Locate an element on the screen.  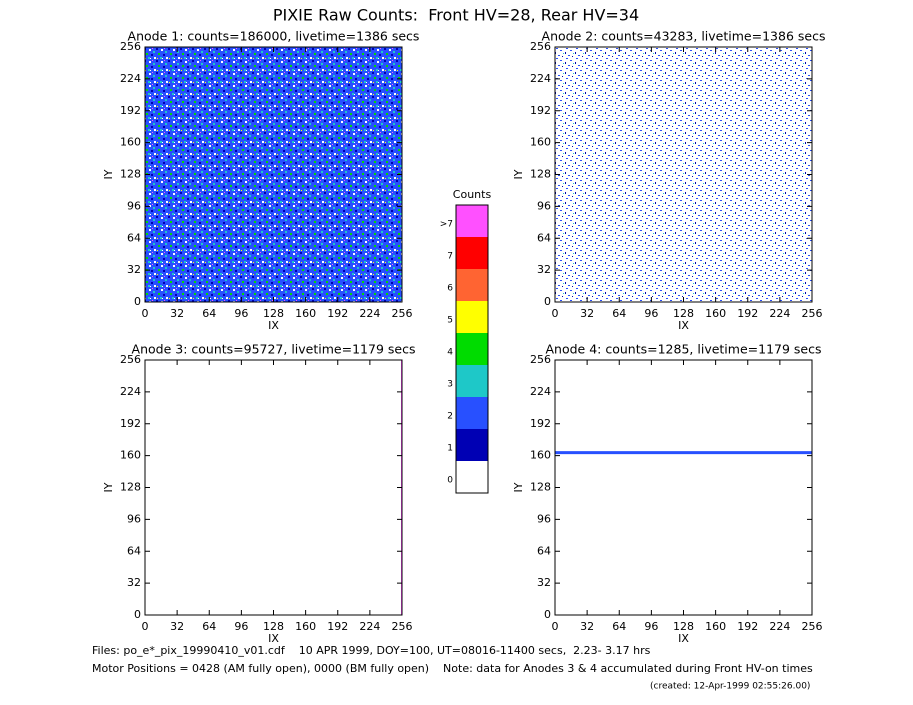
colorbar-title: Counts is located at coordinates (472, 194).